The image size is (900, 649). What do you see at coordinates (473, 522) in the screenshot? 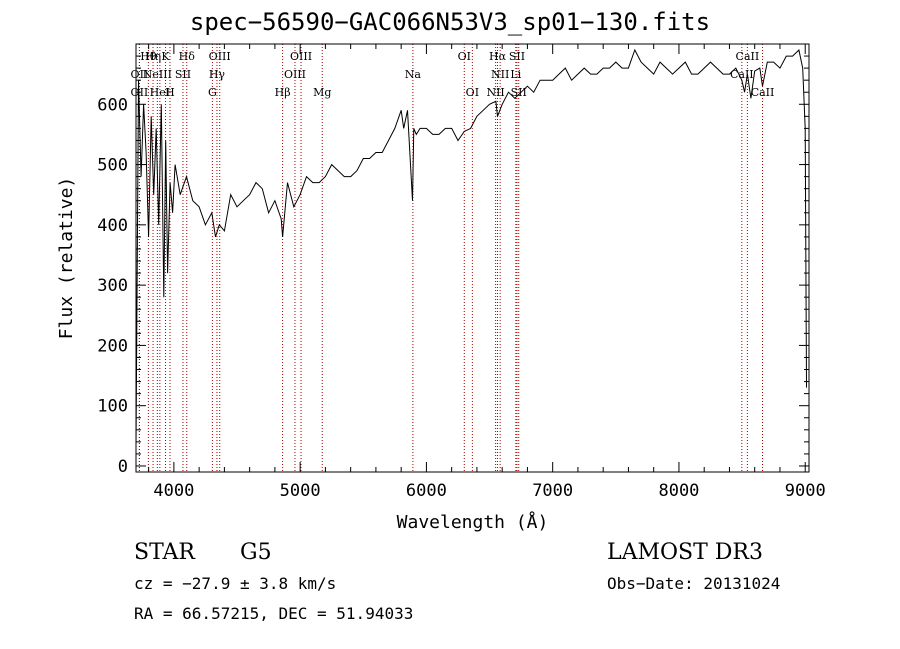
I see `x-axis-label: Wavelength (Å)` at bounding box center [473, 522].